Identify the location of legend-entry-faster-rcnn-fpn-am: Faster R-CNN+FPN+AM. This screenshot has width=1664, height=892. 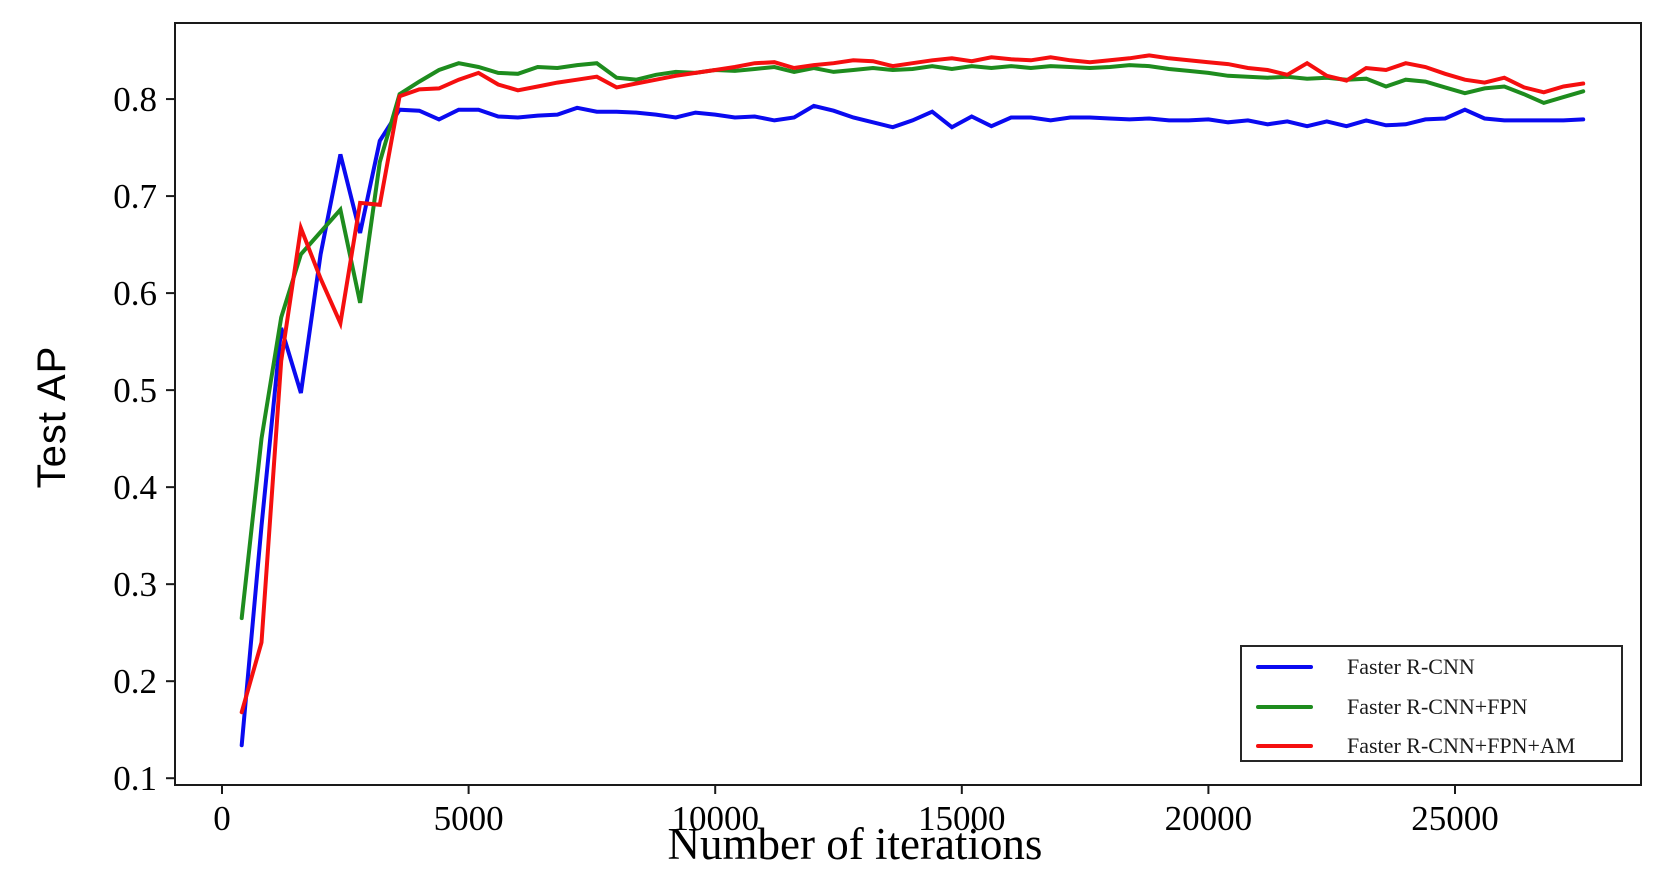
(1431, 746).